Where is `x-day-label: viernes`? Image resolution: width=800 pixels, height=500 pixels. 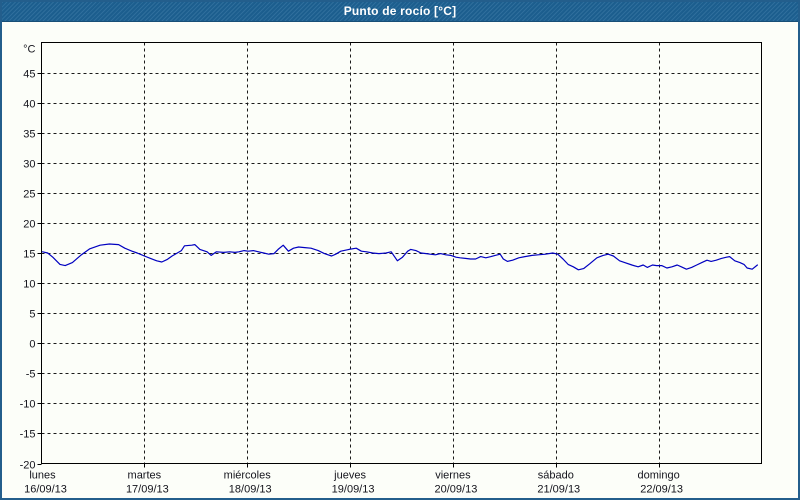
x-day-label: viernes is located at coordinates (453, 476).